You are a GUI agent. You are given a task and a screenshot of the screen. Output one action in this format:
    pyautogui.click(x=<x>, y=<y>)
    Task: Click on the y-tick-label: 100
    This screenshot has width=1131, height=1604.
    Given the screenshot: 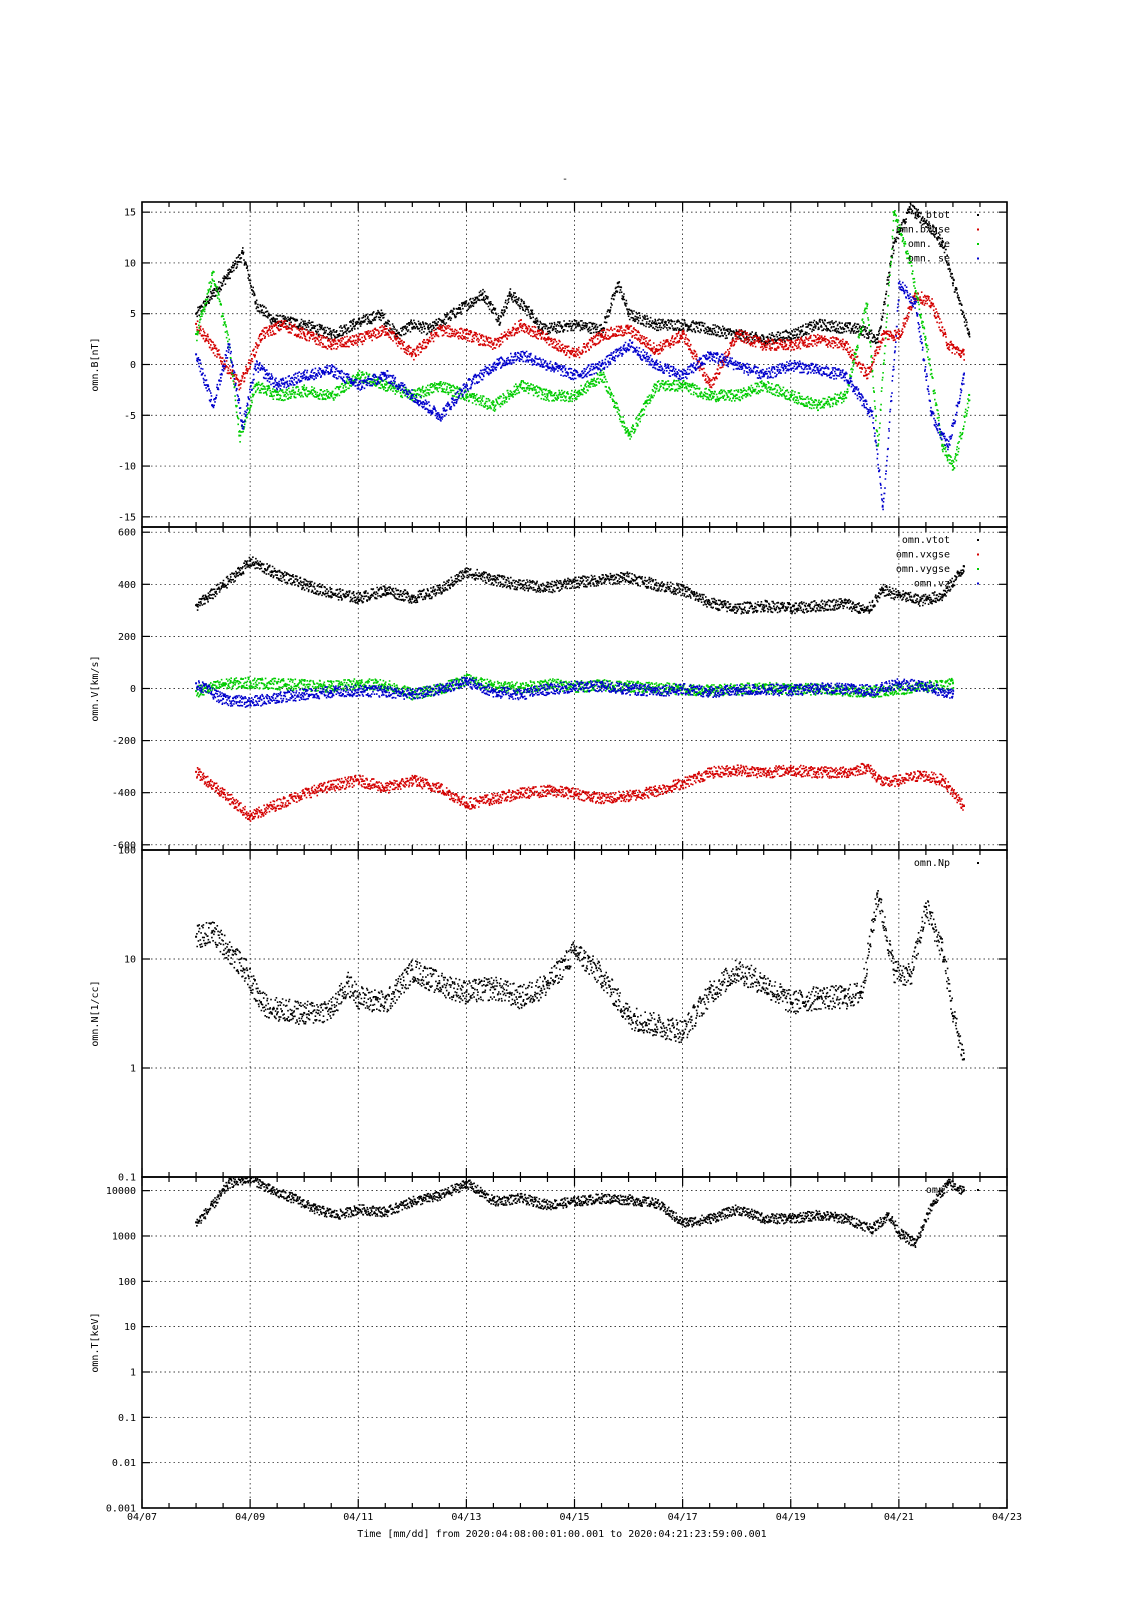 What is the action you would take?
    pyautogui.click(x=127, y=1282)
    